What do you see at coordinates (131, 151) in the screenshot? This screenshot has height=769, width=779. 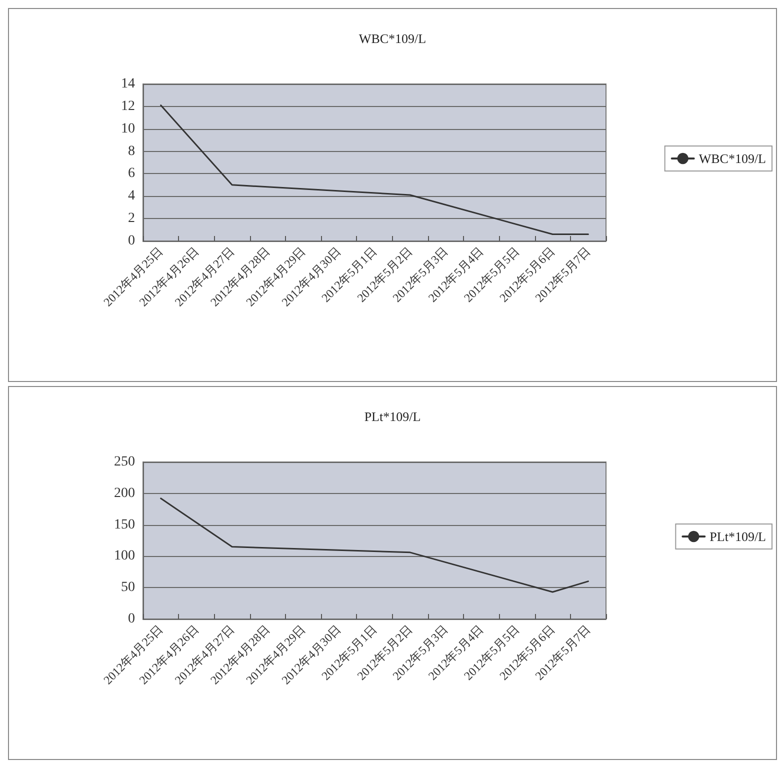 I see `y-tick-label: 8` at bounding box center [131, 151].